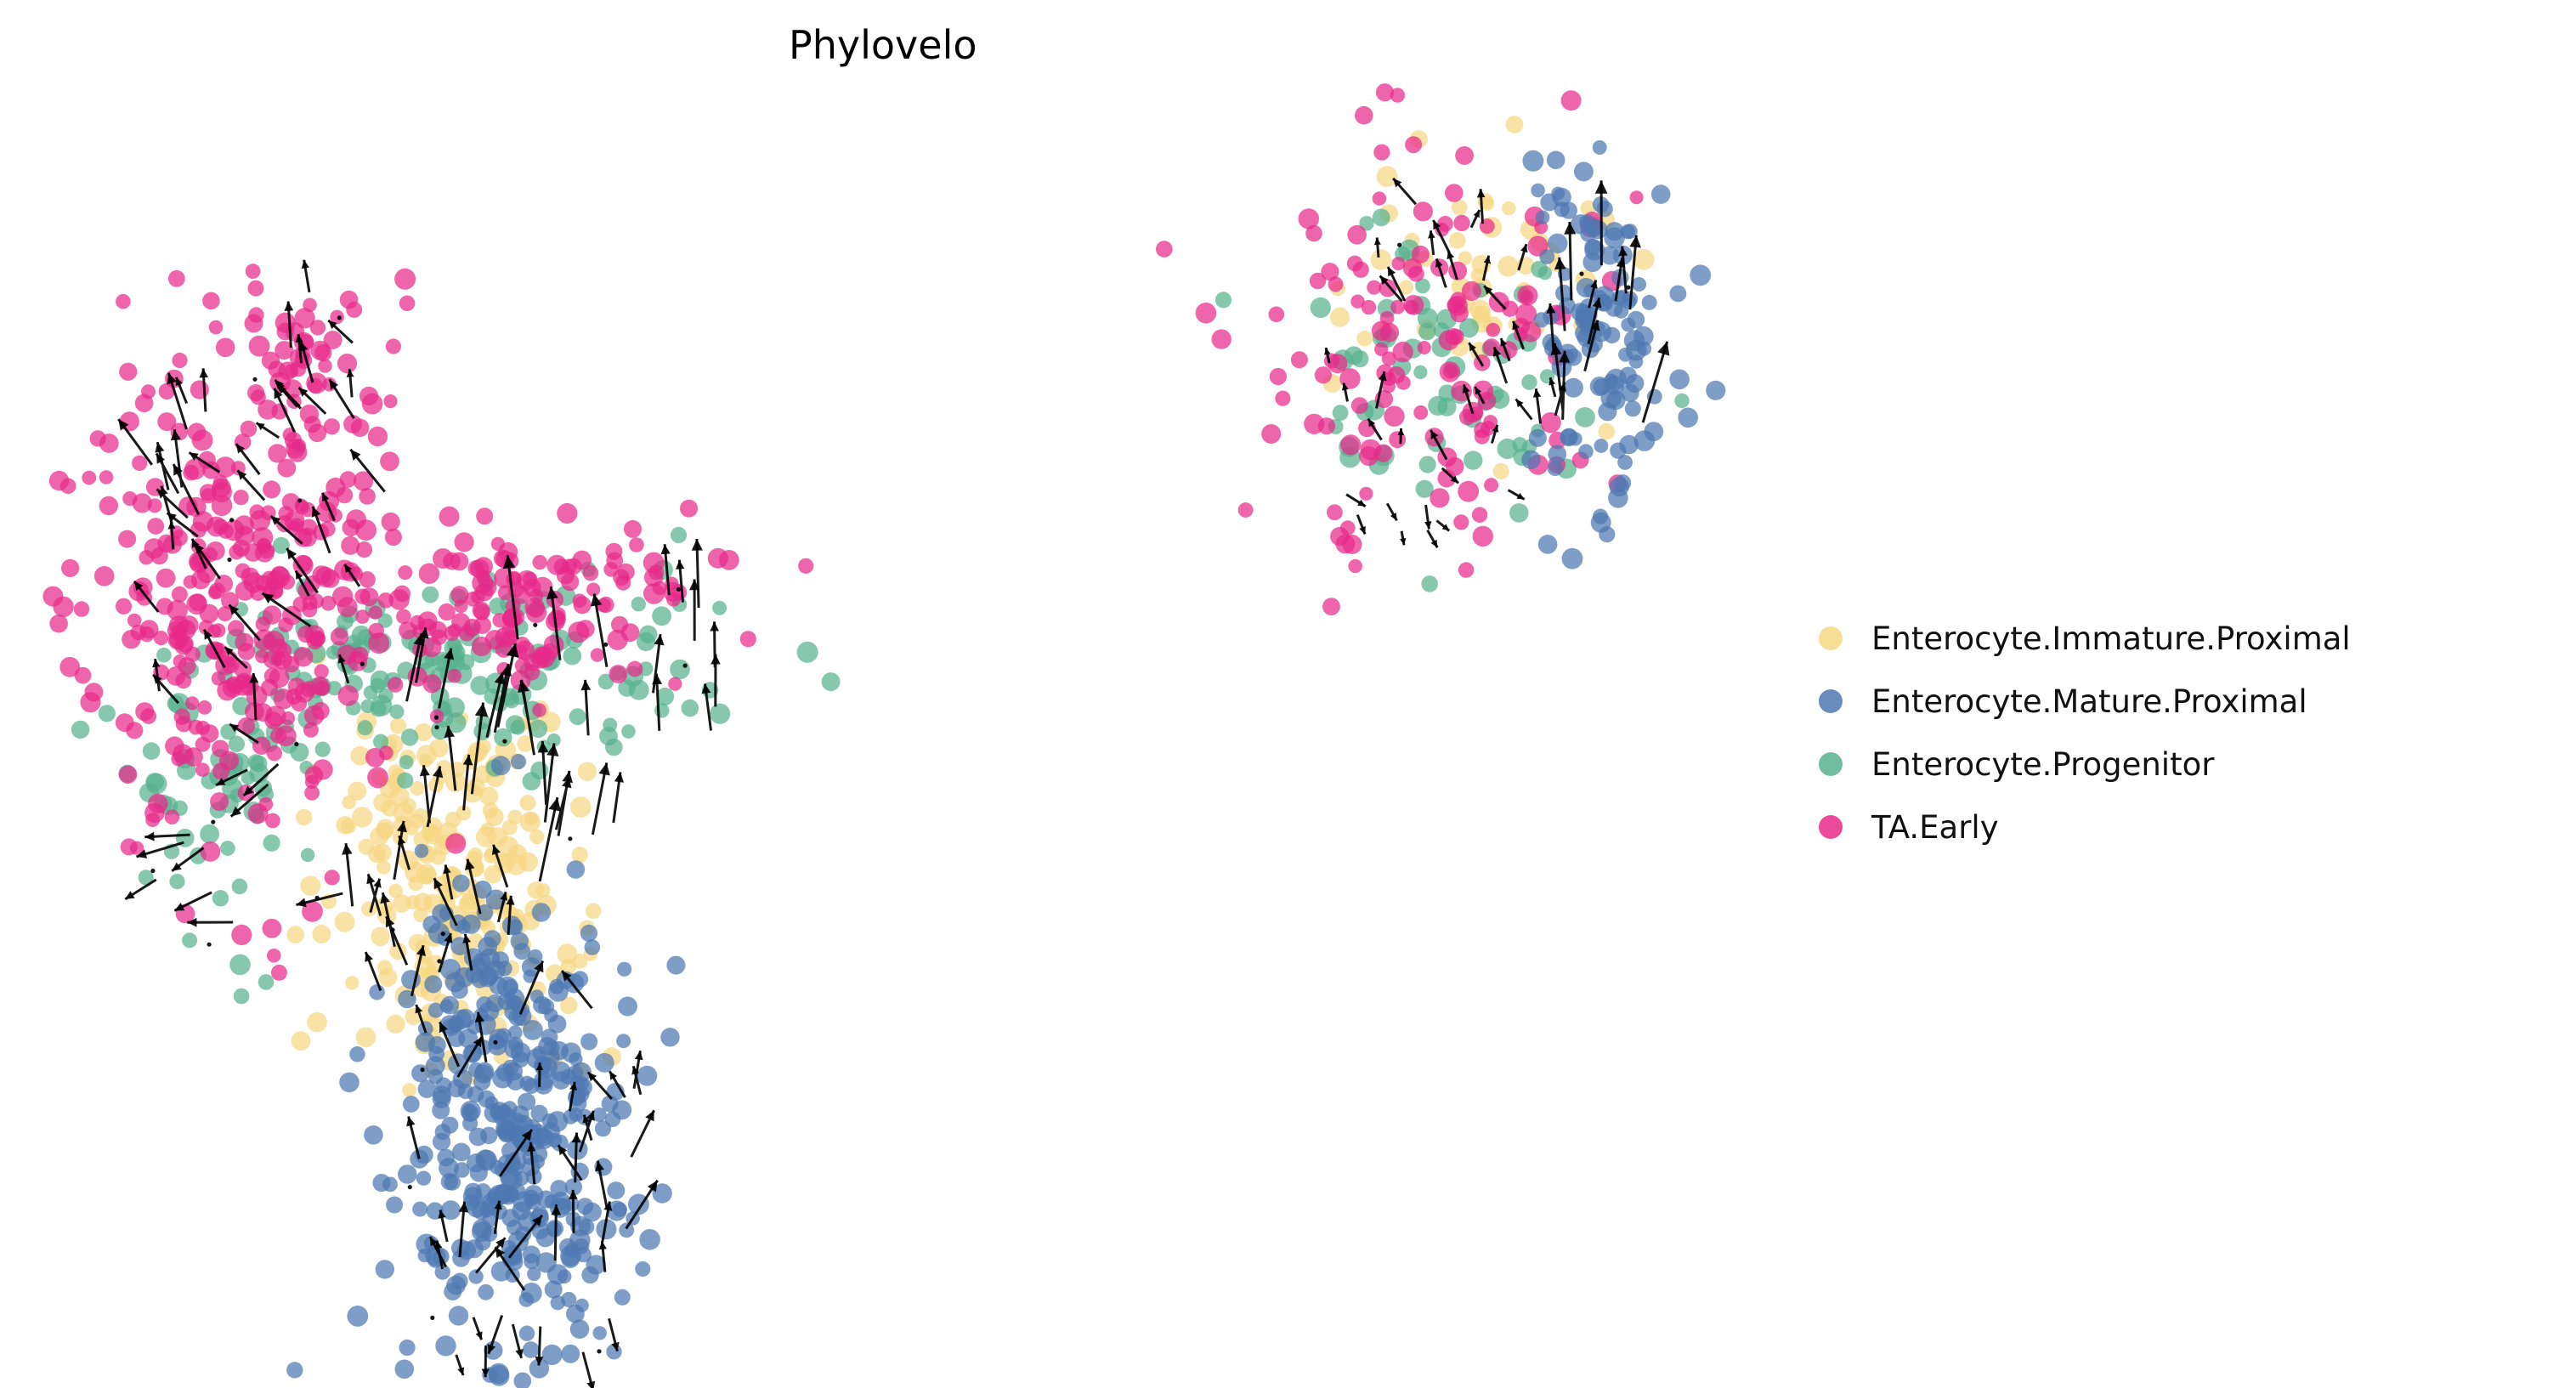 The width and height of the screenshot is (2576, 1388). I want to click on legend-item: Enterocyte.Mature.Proximal, so click(2085, 701).